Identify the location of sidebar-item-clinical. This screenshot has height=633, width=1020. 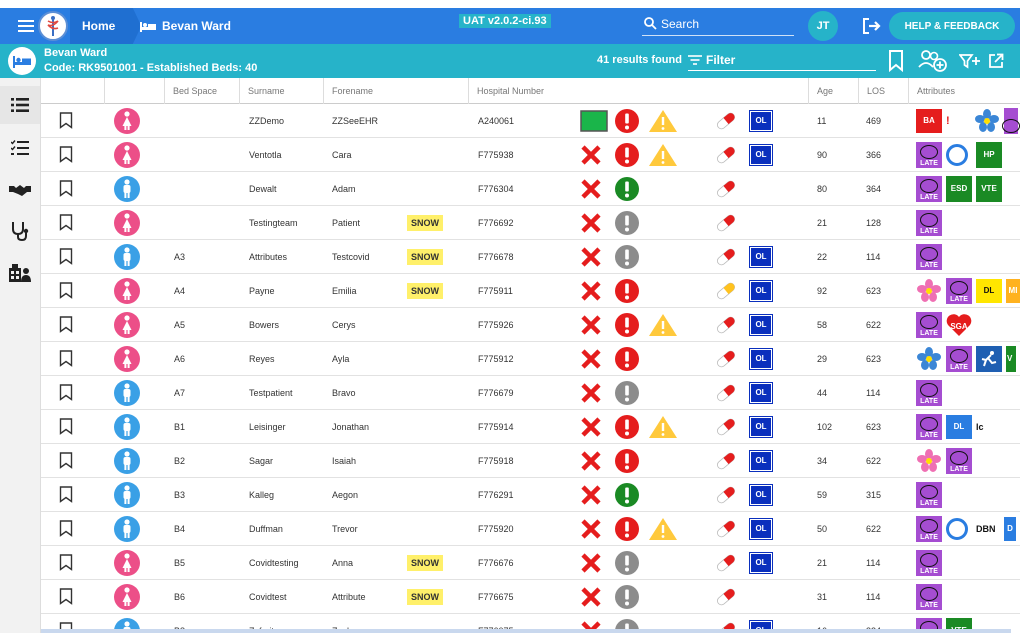
(20, 231).